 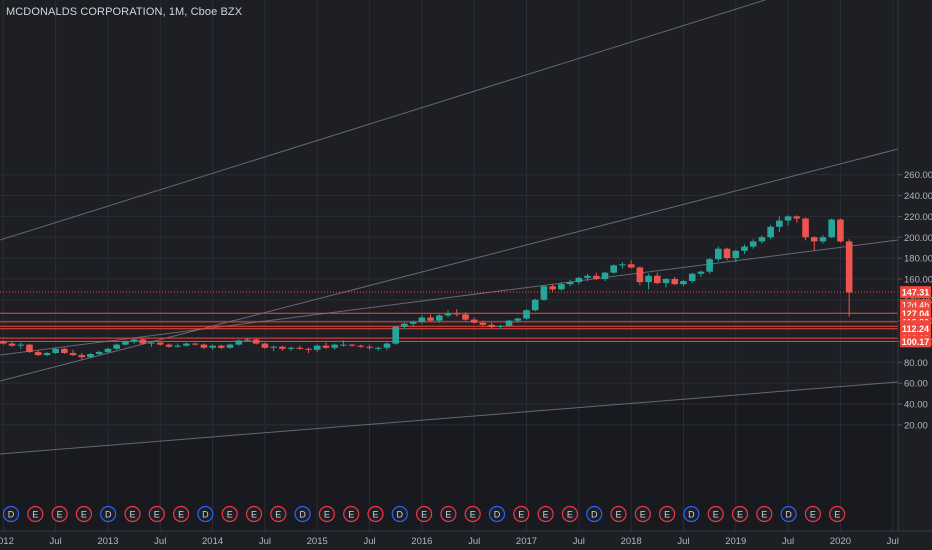 I want to click on y-tick-label: 220.00, so click(x=918, y=217).